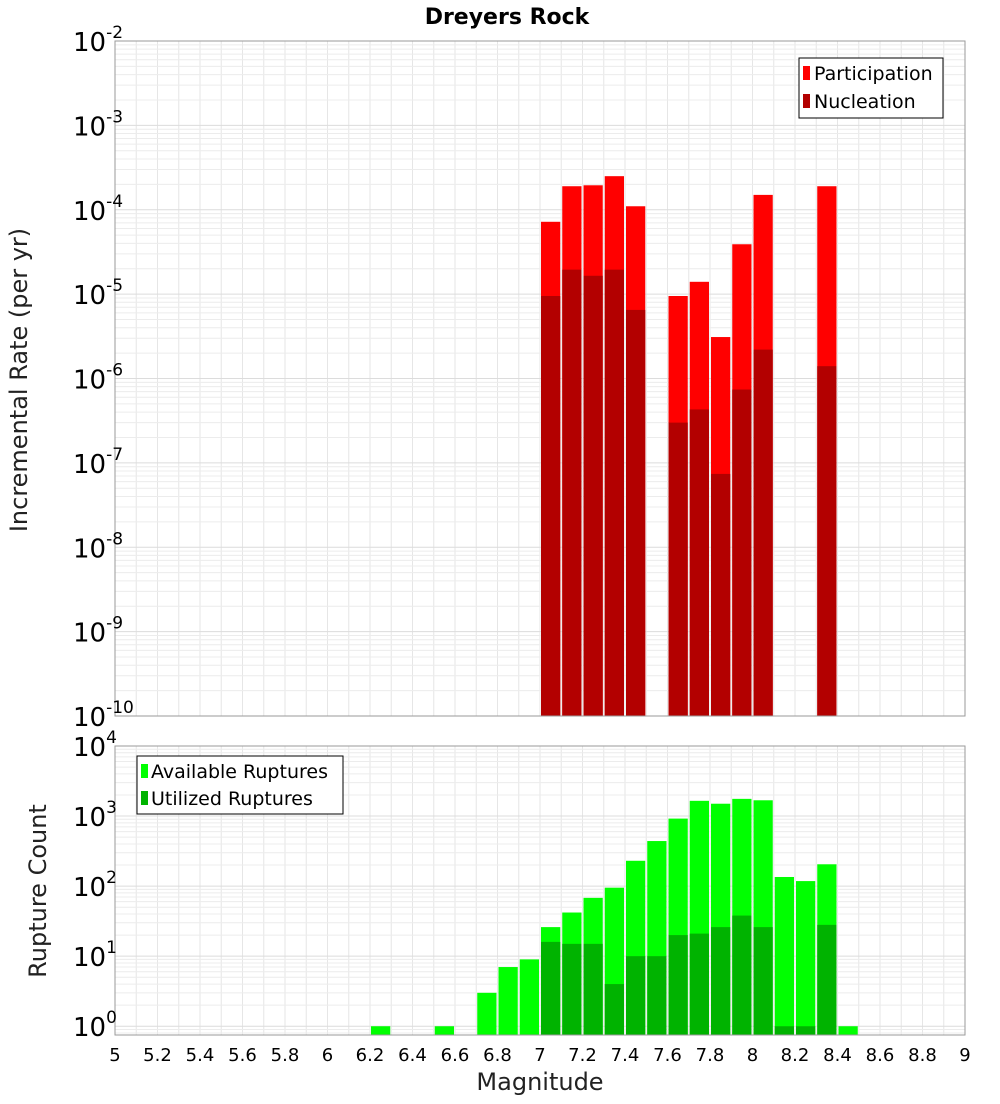 This screenshot has height=1104, width=1000. I want to click on legend-available-ruptures-swatch, so click(144, 771).